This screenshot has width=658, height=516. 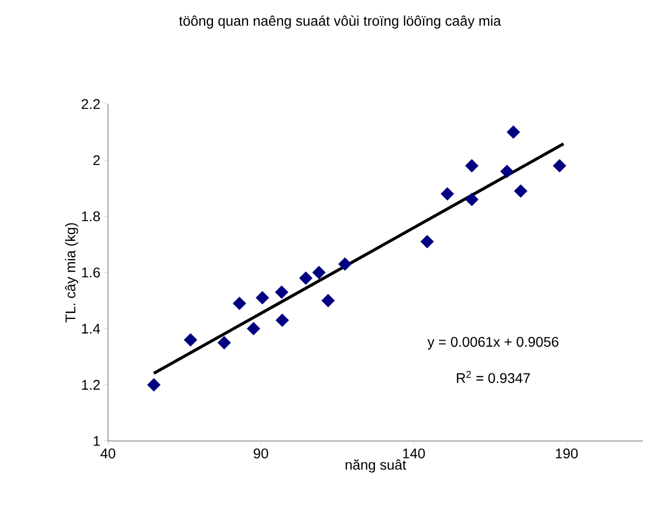 What do you see at coordinates (71, 272) in the screenshot?
I see `y-axis-title: TL. cây mia (kg)` at bounding box center [71, 272].